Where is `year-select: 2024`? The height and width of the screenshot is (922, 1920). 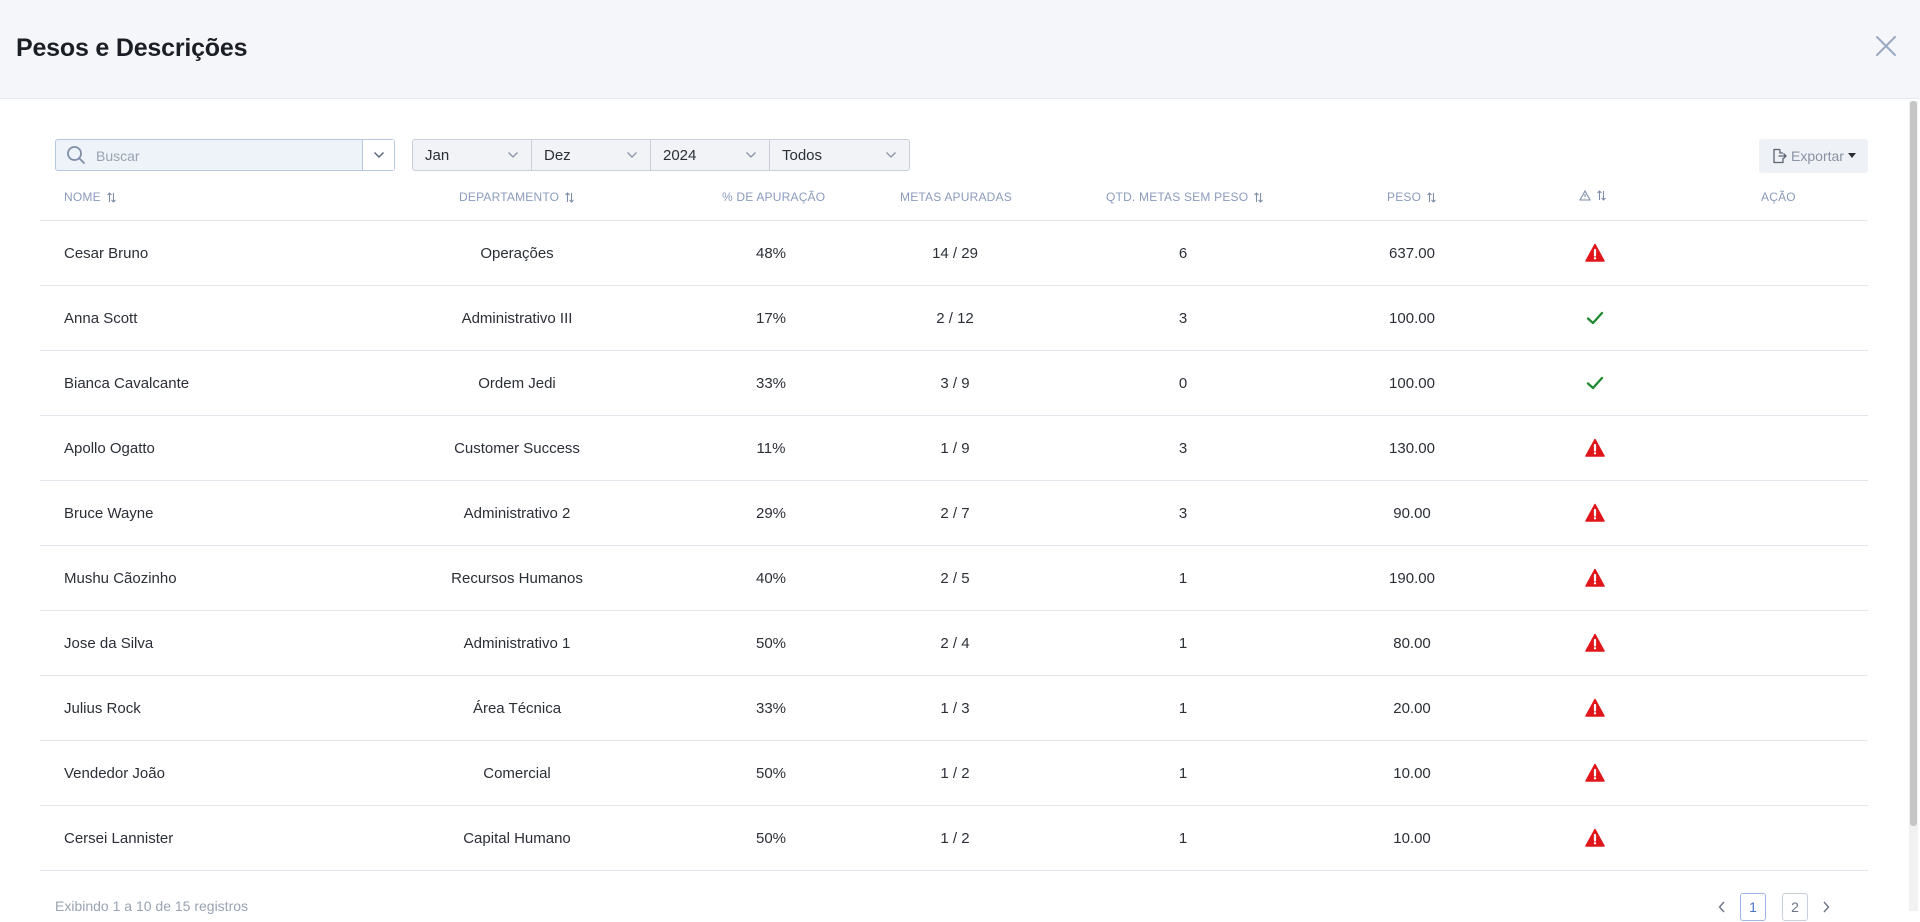
year-select: 2024 is located at coordinates (710, 155).